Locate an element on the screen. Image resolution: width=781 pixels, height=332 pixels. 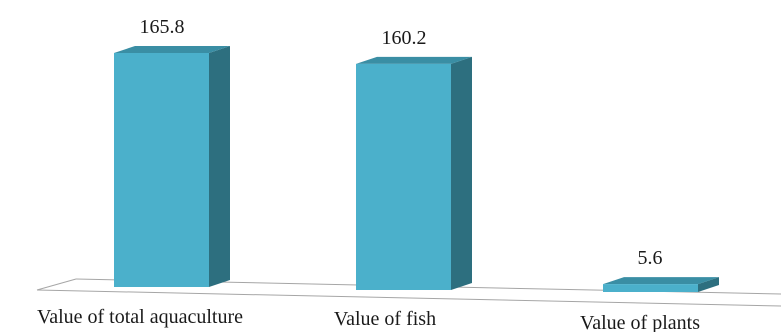
bar-top-value-of-fish is located at coordinates (414, 60).